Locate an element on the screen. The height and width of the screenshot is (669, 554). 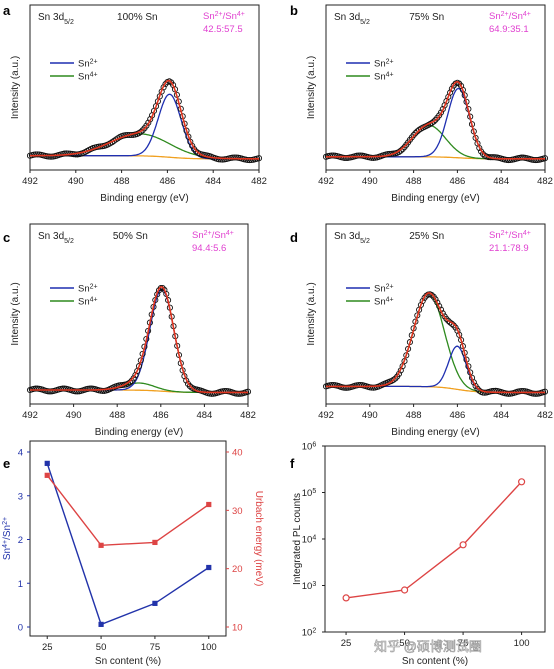
y-tick-exp: 4 is located at coordinates (314, 537).